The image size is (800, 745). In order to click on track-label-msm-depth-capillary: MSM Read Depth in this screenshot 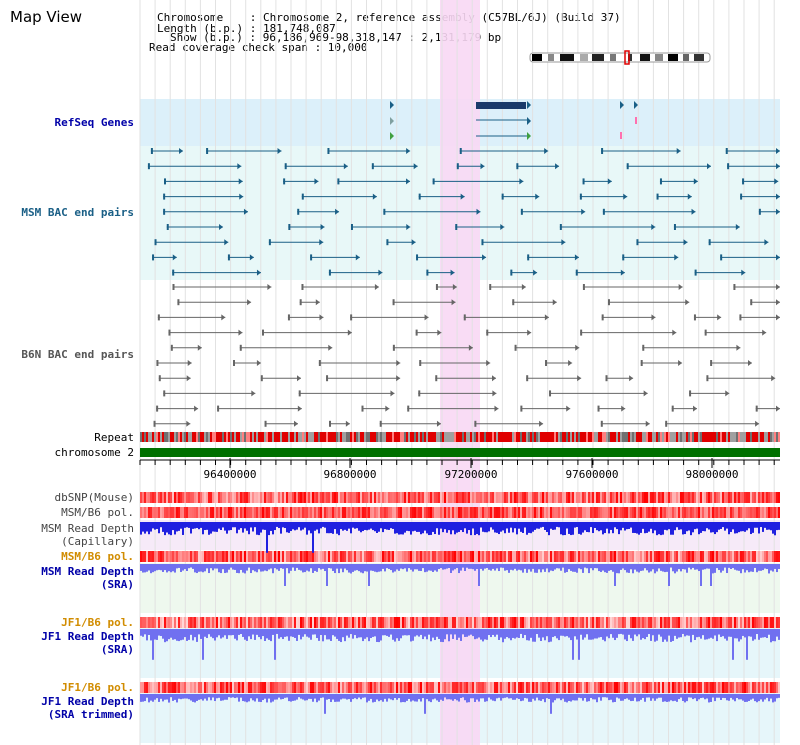, I will do `click(87, 528)`.